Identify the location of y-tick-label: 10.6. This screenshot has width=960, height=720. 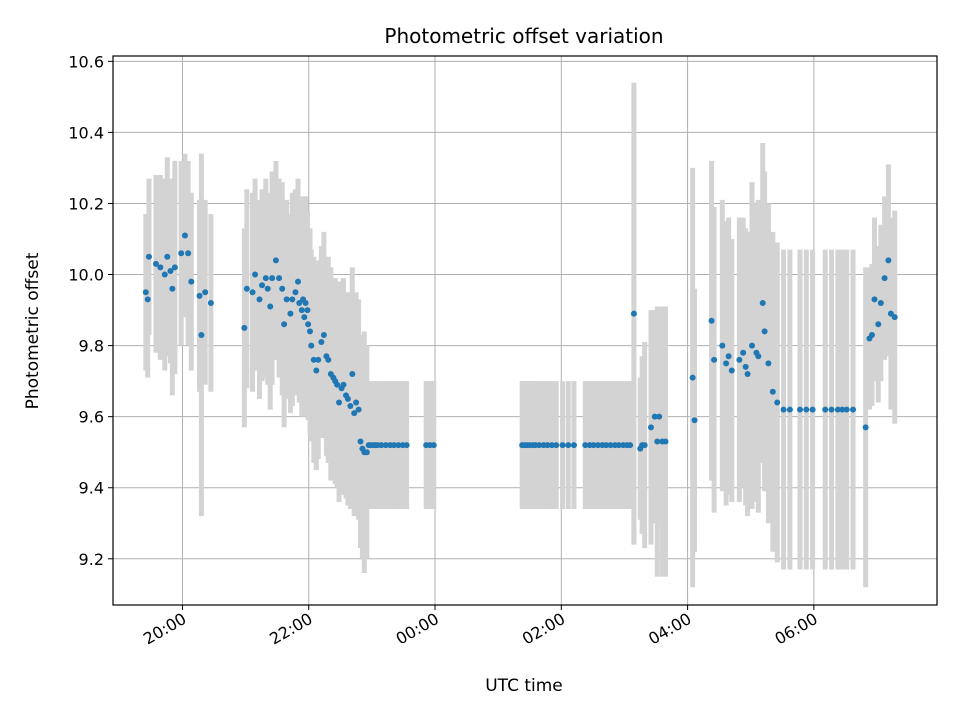
(86, 61).